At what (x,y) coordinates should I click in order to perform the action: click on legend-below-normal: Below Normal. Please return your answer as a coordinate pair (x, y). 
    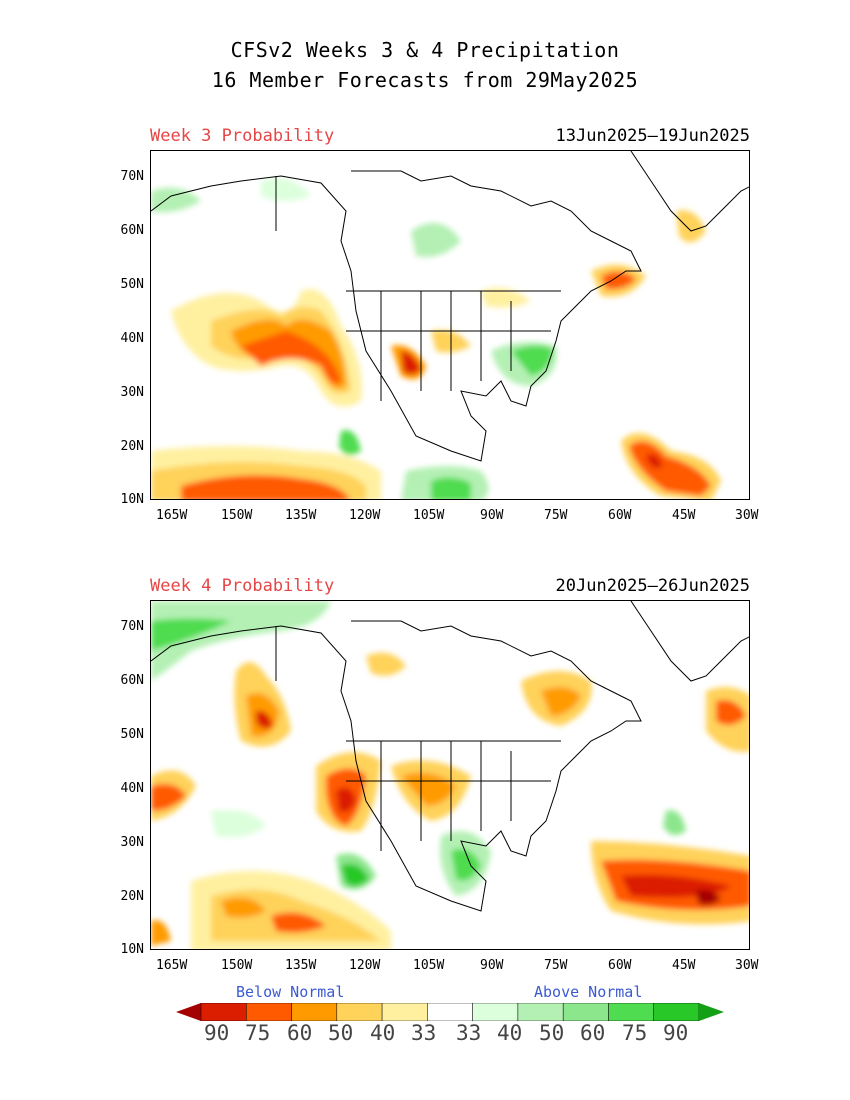
    Looking at the image, I should click on (290, 992).